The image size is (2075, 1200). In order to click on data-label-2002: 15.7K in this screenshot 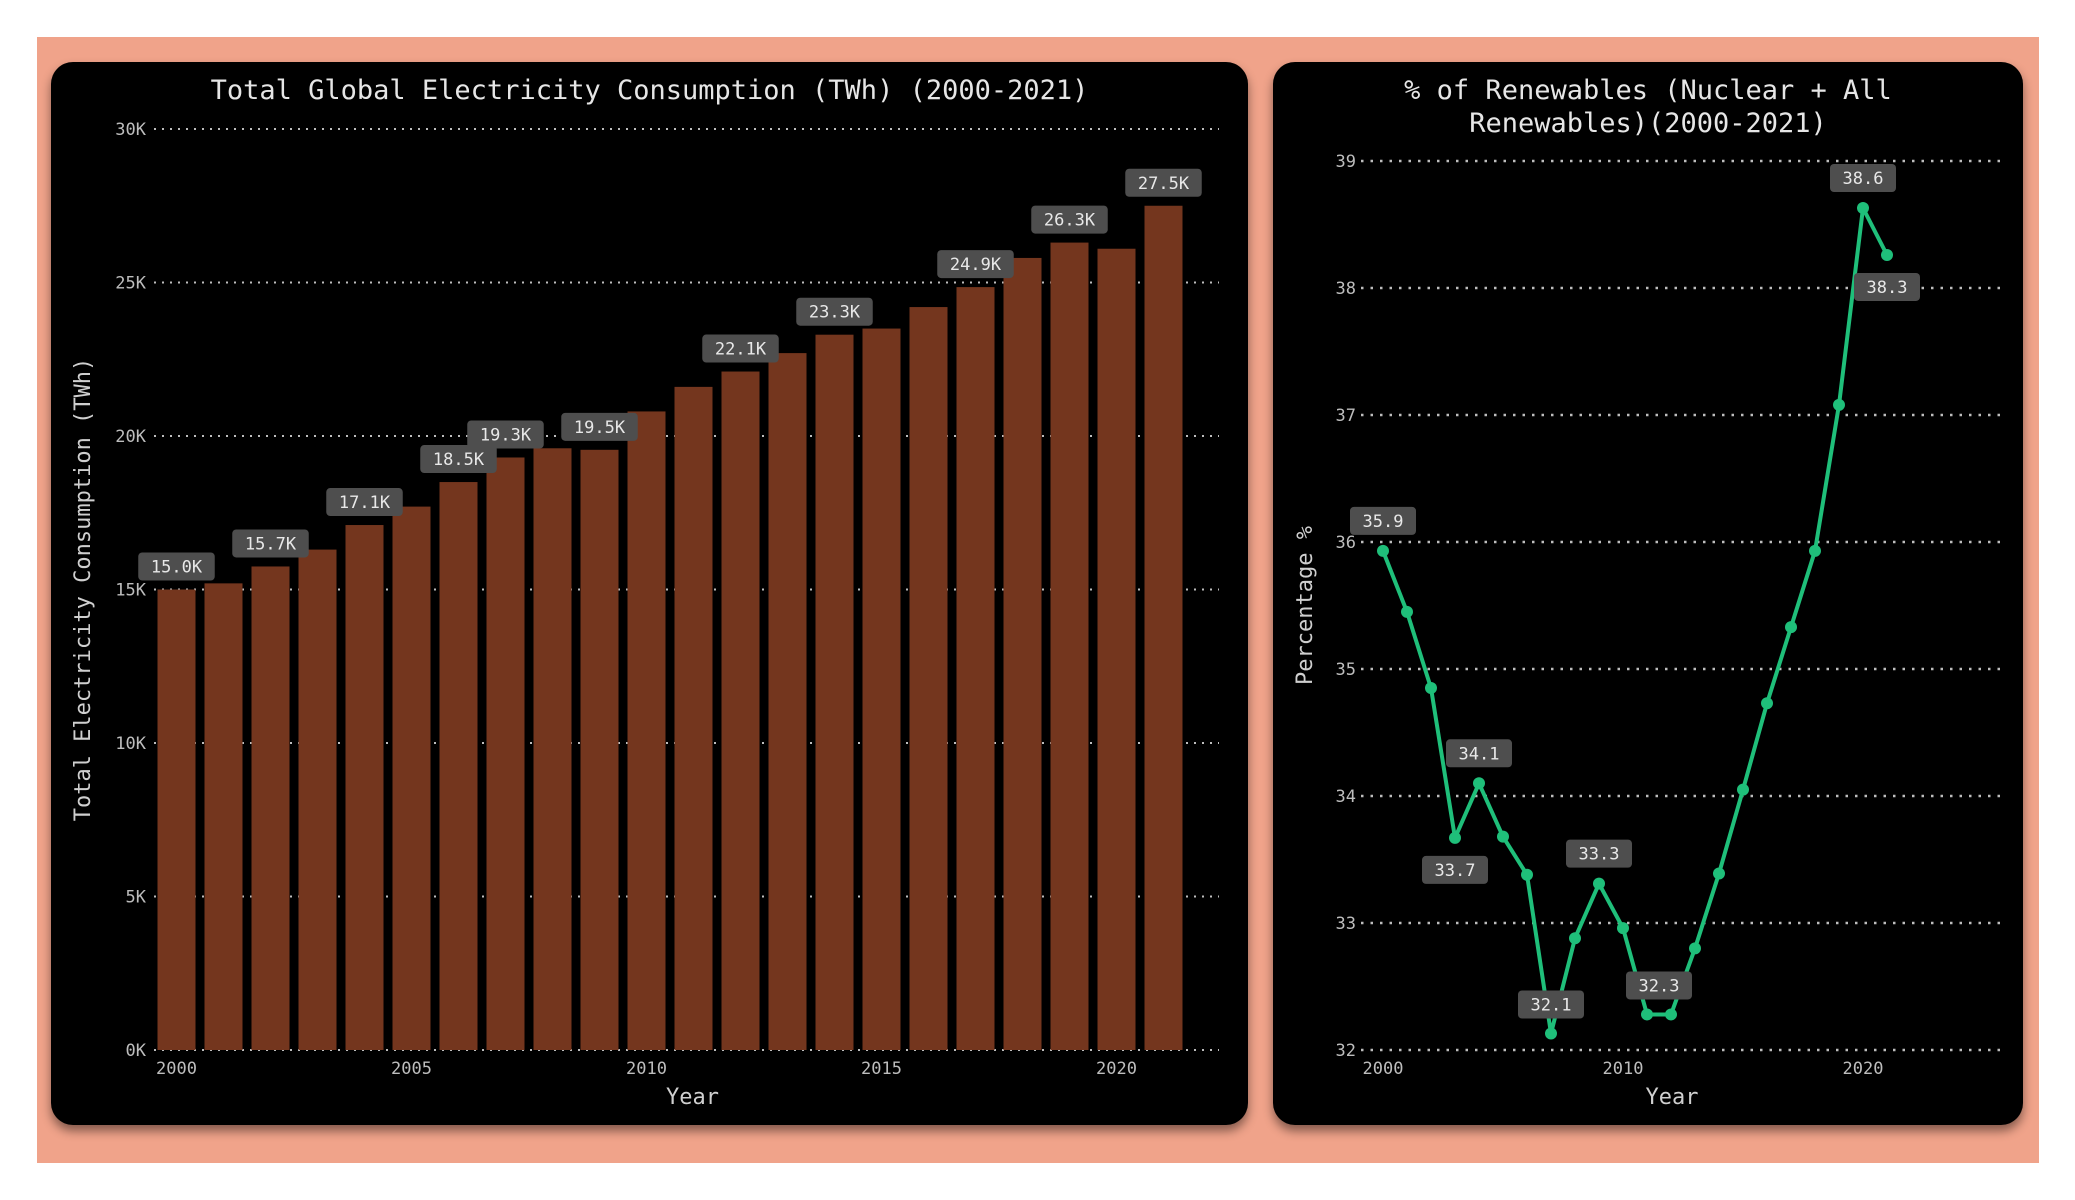, I will do `click(271, 544)`.